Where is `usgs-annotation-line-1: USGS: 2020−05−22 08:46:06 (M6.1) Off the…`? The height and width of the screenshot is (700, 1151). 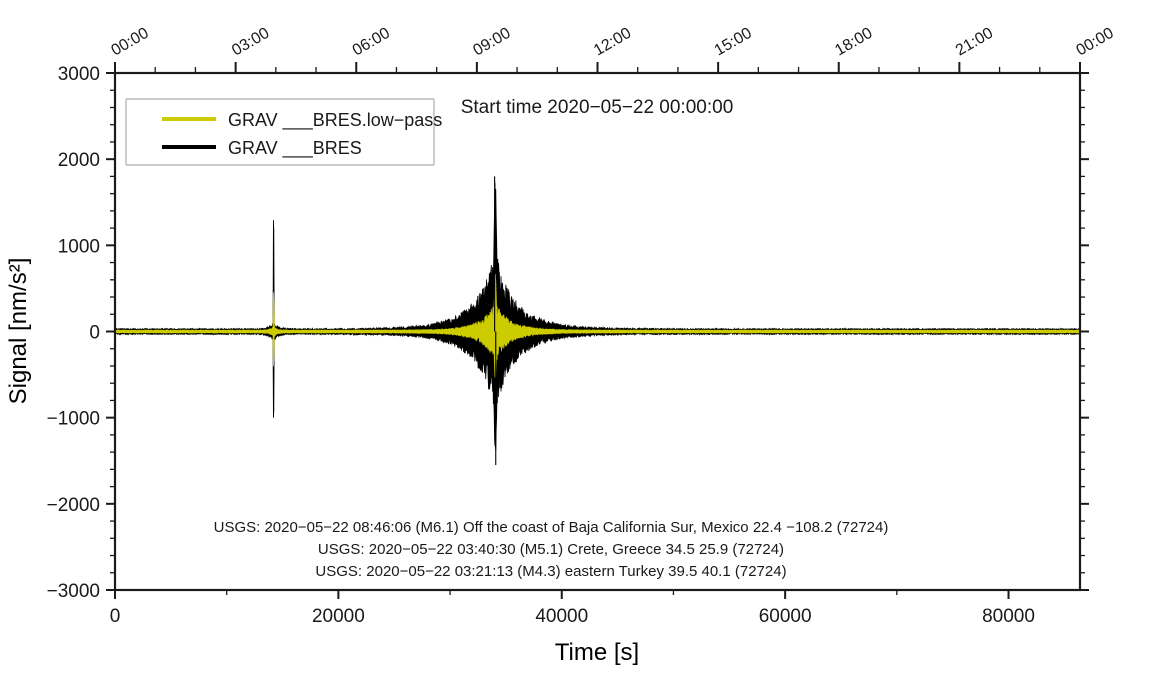
usgs-annotation-line-1: USGS: 2020−05−22 08:46:06 (M6.1) Off the… is located at coordinates (551, 527).